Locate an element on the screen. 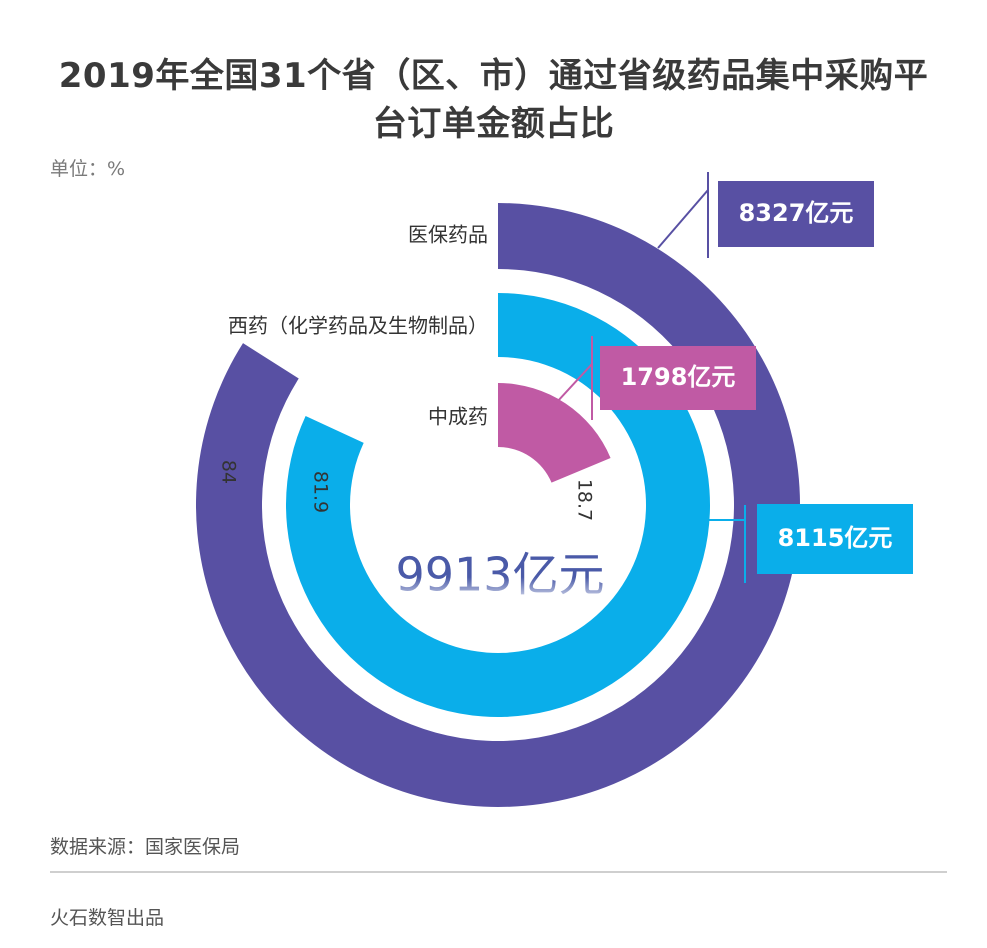 This screenshot has width=987, height=948. amount-callout-label: 8327亿元 is located at coordinates (796, 213).